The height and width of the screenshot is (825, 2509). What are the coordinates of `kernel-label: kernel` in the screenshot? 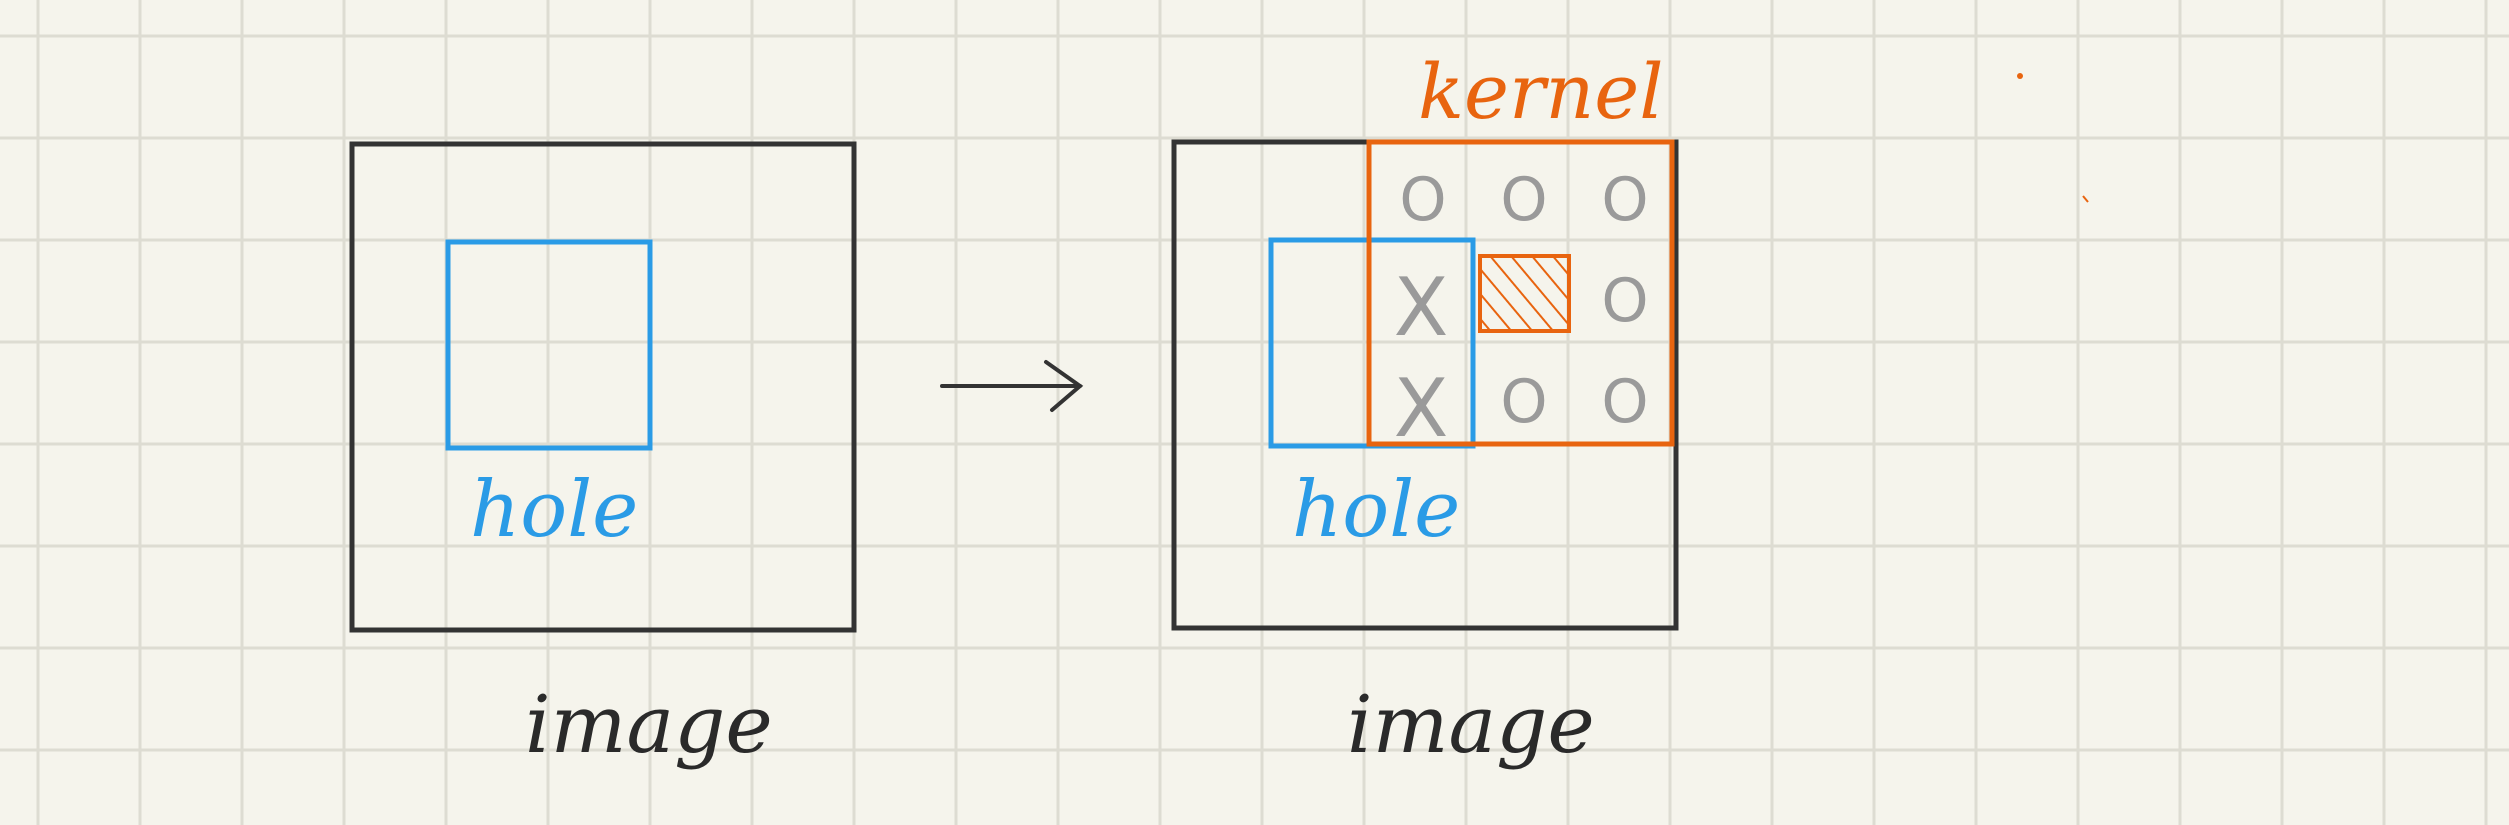 It's located at (1541, 91).